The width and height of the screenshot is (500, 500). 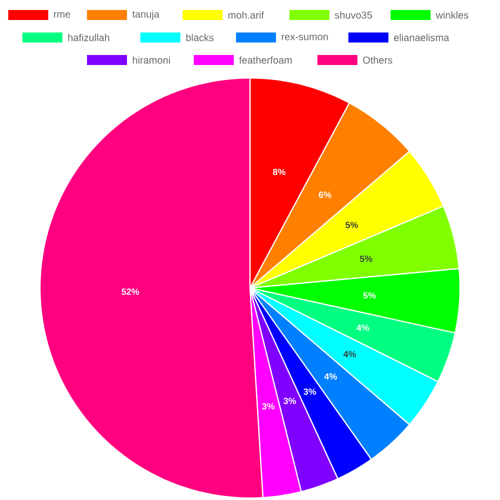 What do you see at coordinates (146, 15) in the screenshot?
I see `legend-label: tanuja` at bounding box center [146, 15].